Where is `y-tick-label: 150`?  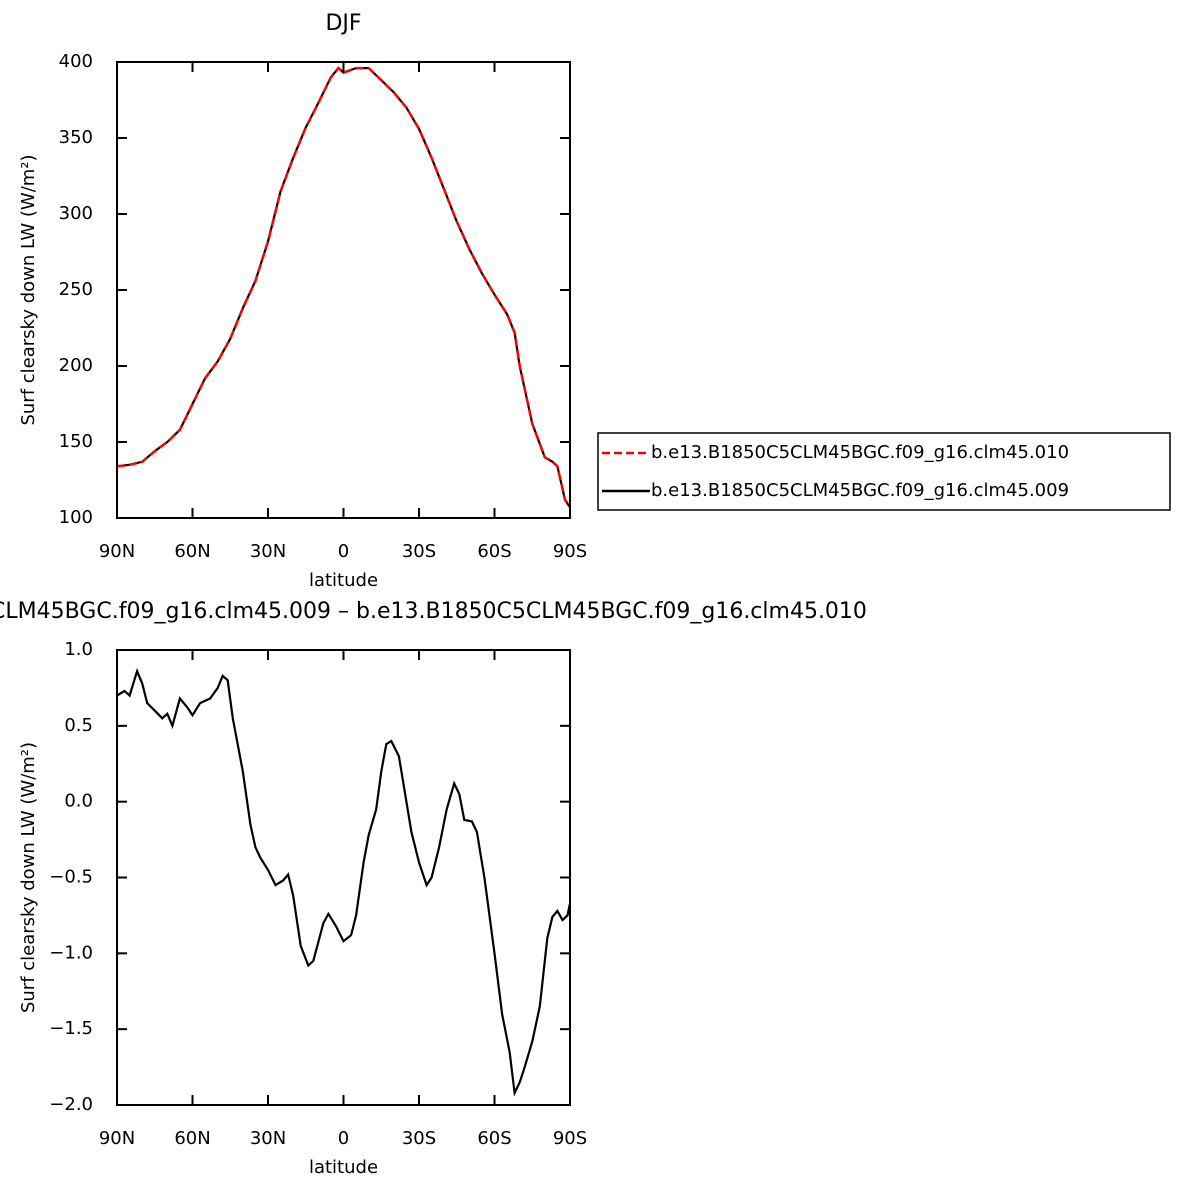
y-tick-label: 150 is located at coordinates (76, 441).